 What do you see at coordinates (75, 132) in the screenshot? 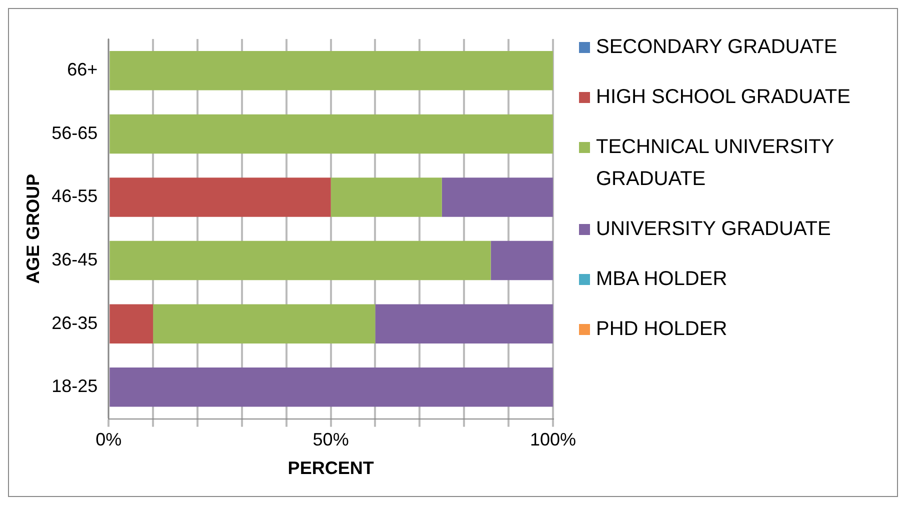
I see `y-tick-label: 56-65` at bounding box center [75, 132].